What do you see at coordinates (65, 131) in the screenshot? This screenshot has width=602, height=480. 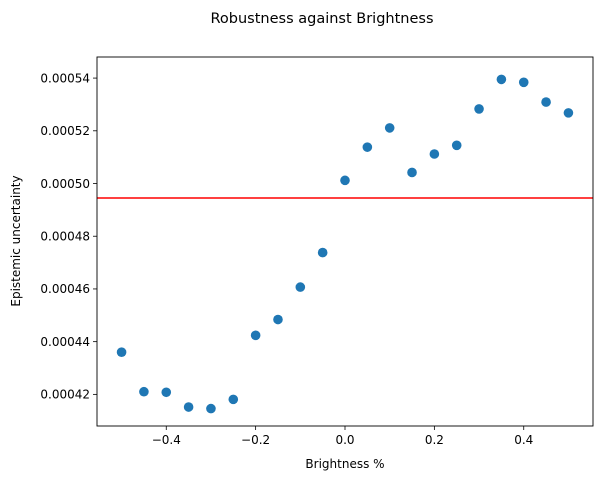 I see `y-tick-label: 0.00052` at bounding box center [65, 131].